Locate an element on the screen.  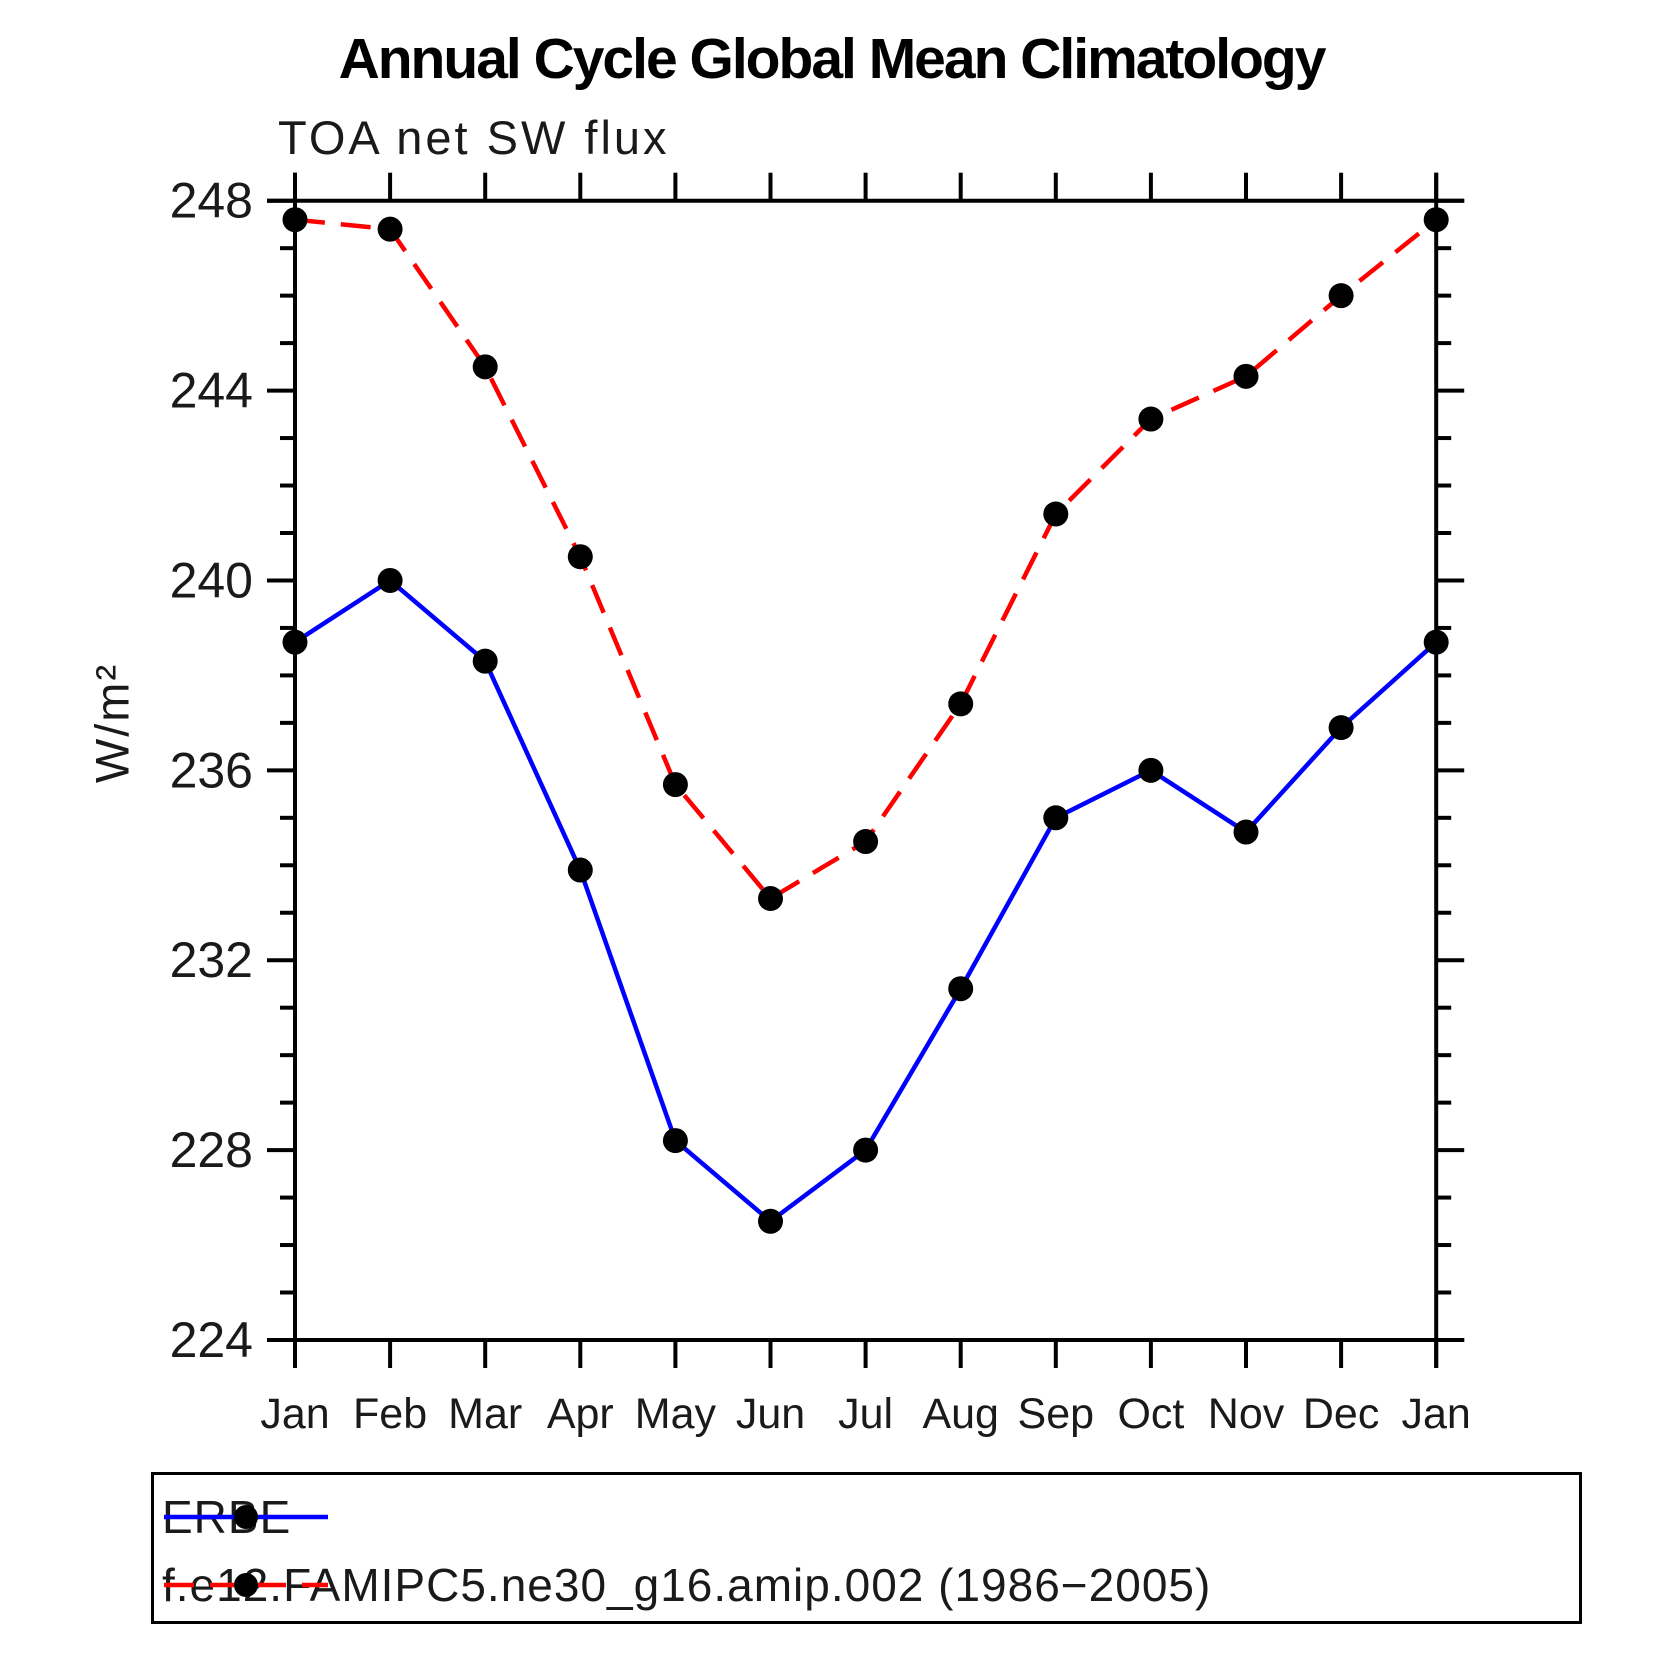
x-tick-label: May is located at coordinates (676, 1414).